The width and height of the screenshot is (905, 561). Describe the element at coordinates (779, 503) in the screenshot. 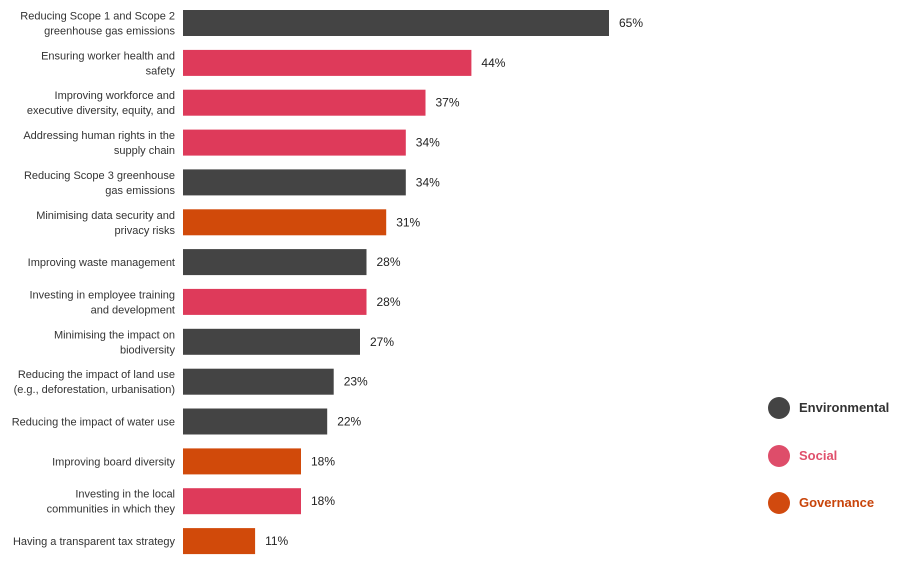

I see `legend-swatch-governance` at that location.